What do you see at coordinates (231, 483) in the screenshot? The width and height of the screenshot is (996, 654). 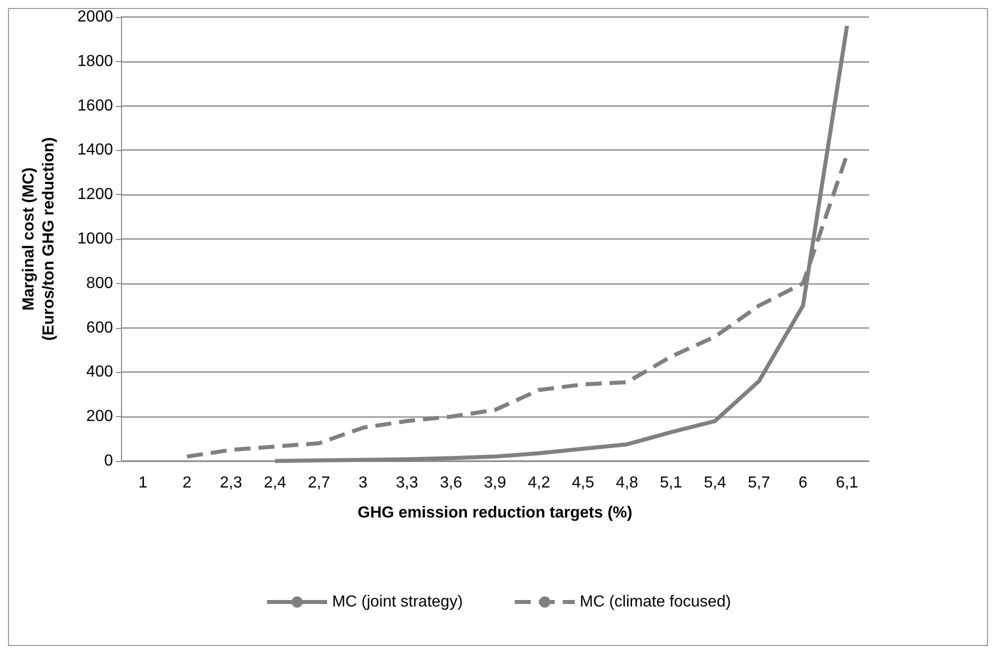 I see `x-tick-label: 2,3` at bounding box center [231, 483].